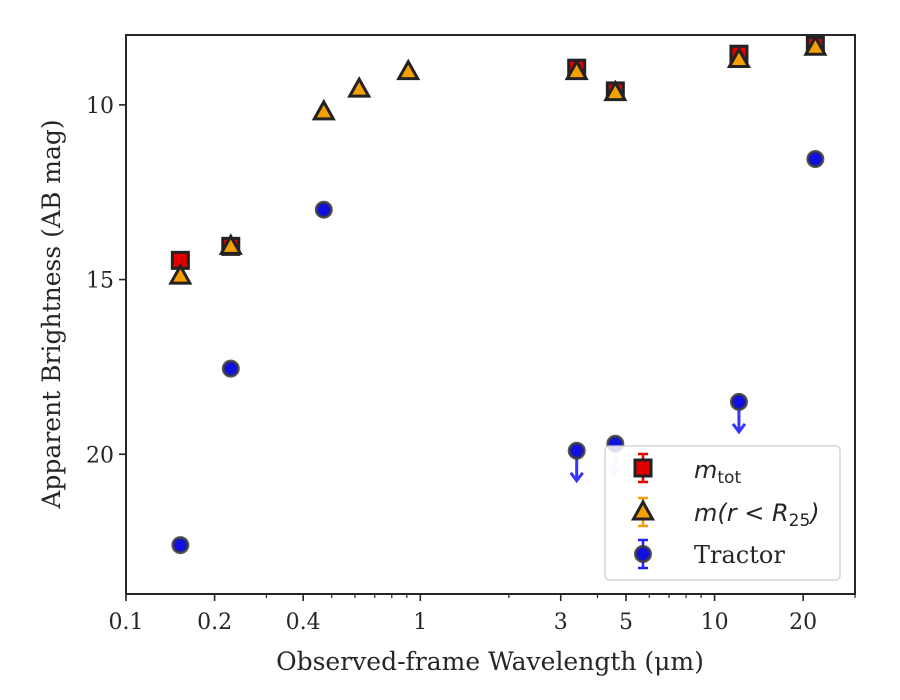 The width and height of the screenshot is (900, 700). What do you see at coordinates (303, 622) in the screenshot?
I see `x-tick-label-2: 0.4` at bounding box center [303, 622].